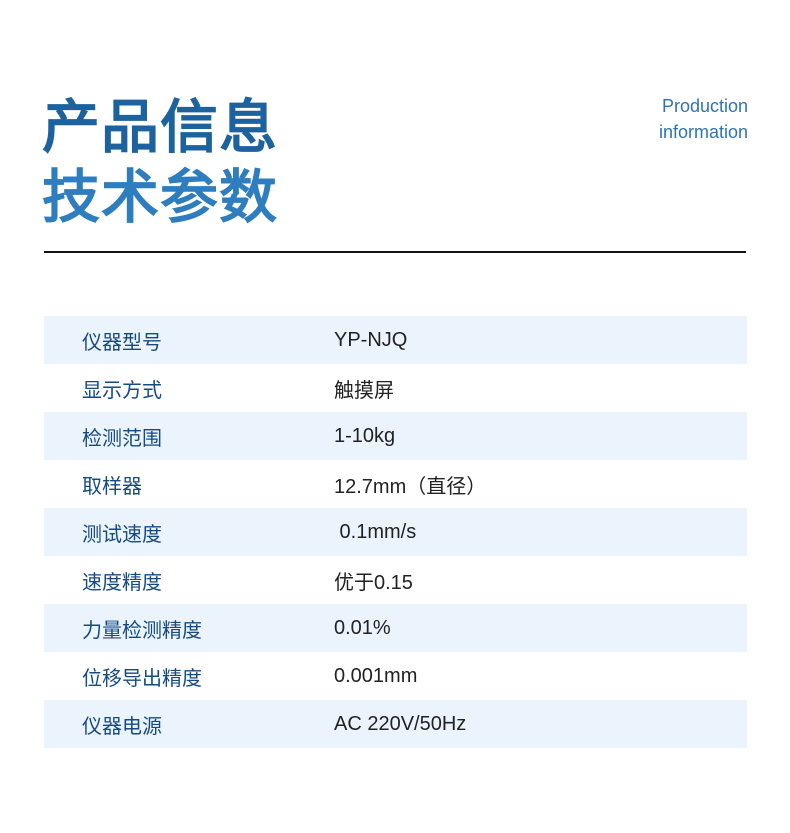 The width and height of the screenshot is (790, 833). Describe the element at coordinates (395, 388) in the screenshot. I see `spec-row: 显示方式 触摸屏` at that location.